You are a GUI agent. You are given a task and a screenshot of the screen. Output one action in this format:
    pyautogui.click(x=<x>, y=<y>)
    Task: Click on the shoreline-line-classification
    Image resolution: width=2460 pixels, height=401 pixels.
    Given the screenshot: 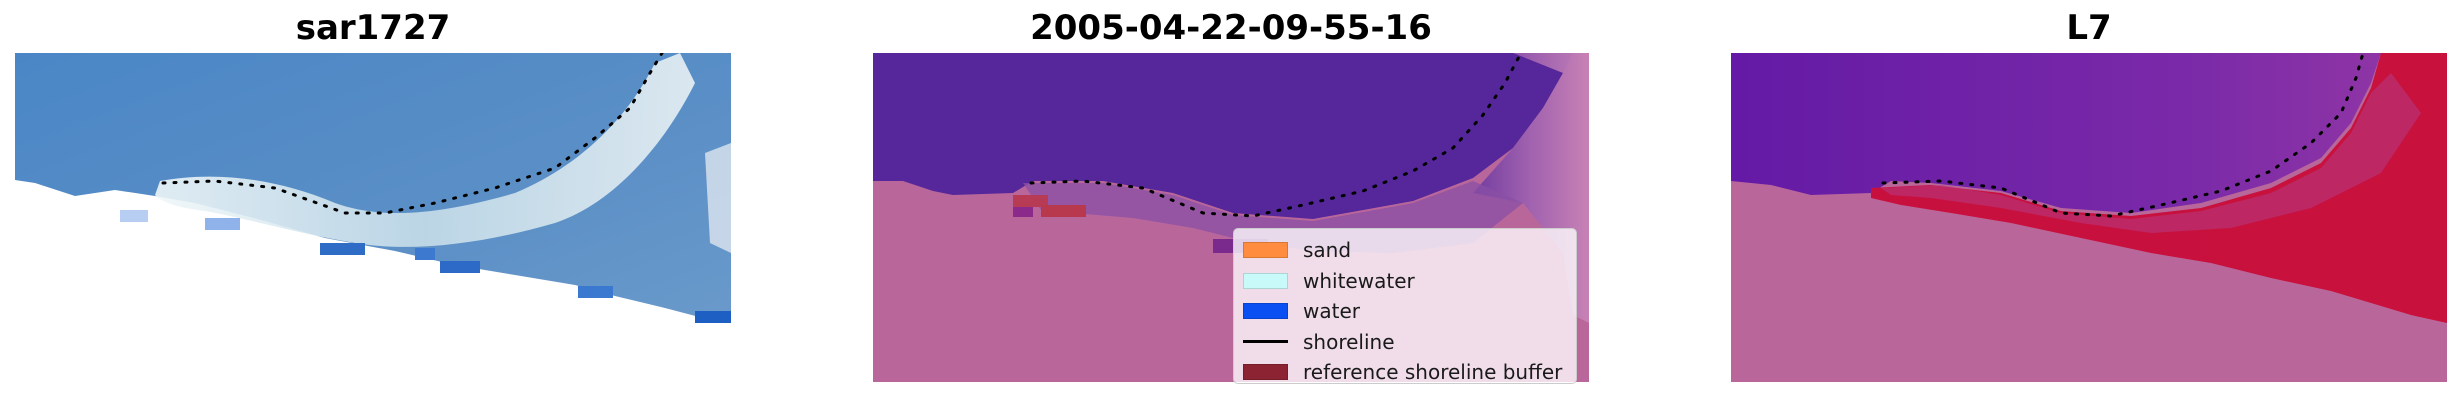 What is the action you would take?
    pyautogui.click(x=1276, y=135)
    